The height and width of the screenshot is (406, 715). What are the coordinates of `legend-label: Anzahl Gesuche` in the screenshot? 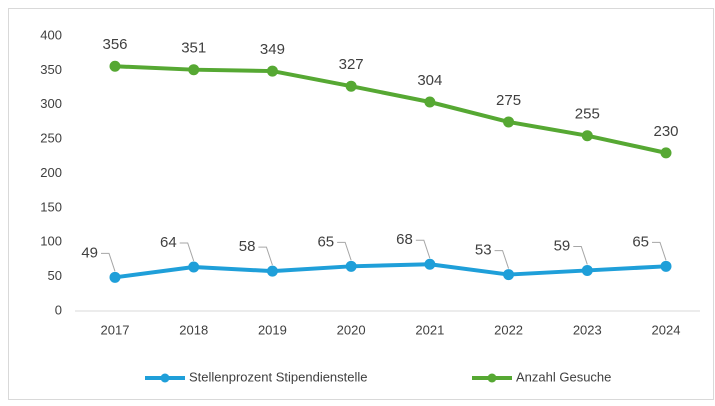 It's located at (563, 376).